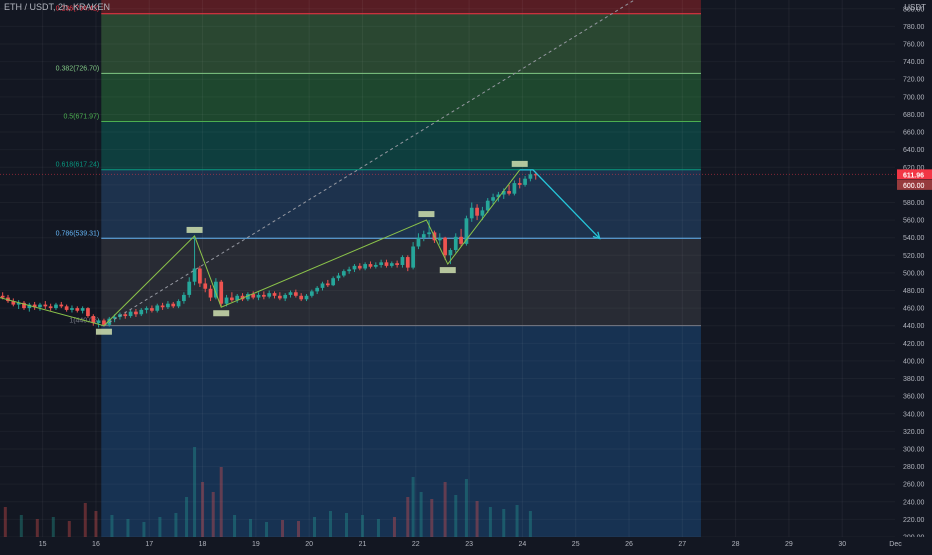 The height and width of the screenshot is (555, 932). What do you see at coordinates (914, 168) in the screenshot?
I see `price-tick-label: 620.00` at bounding box center [914, 168].